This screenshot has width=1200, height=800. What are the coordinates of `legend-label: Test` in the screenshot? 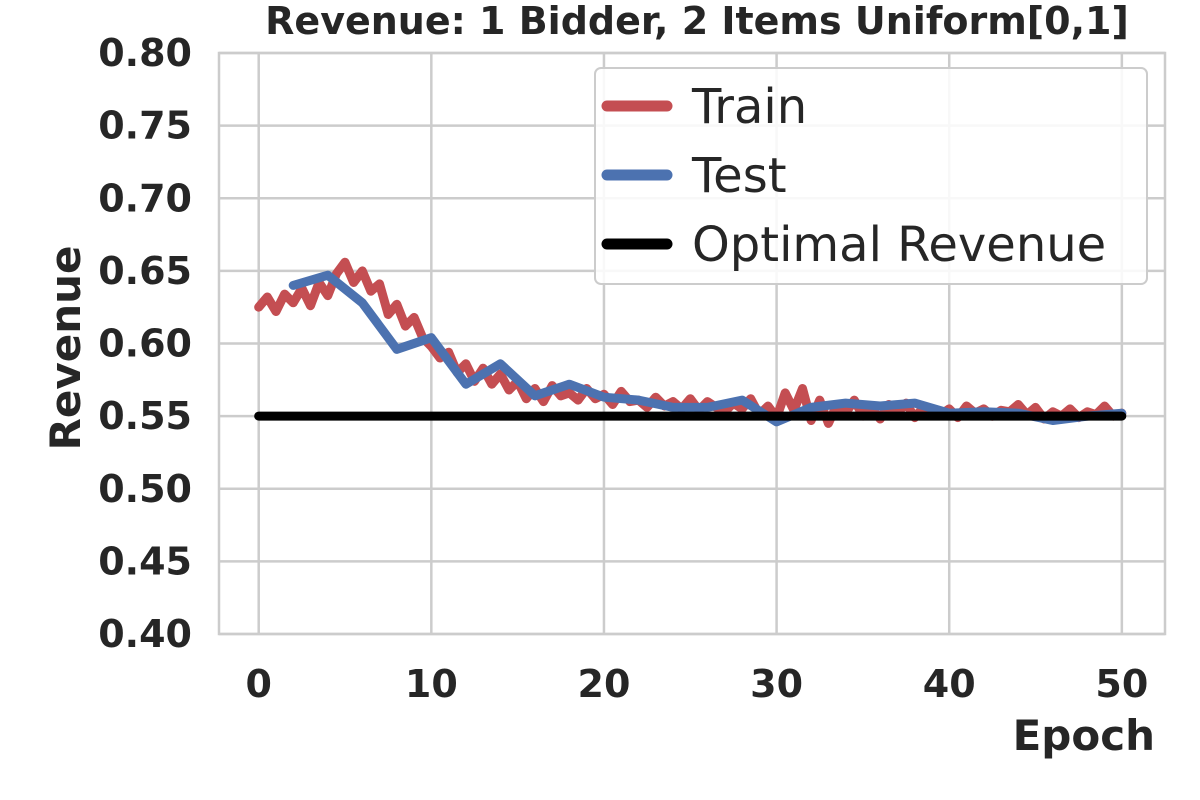 It's located at (739, 176).